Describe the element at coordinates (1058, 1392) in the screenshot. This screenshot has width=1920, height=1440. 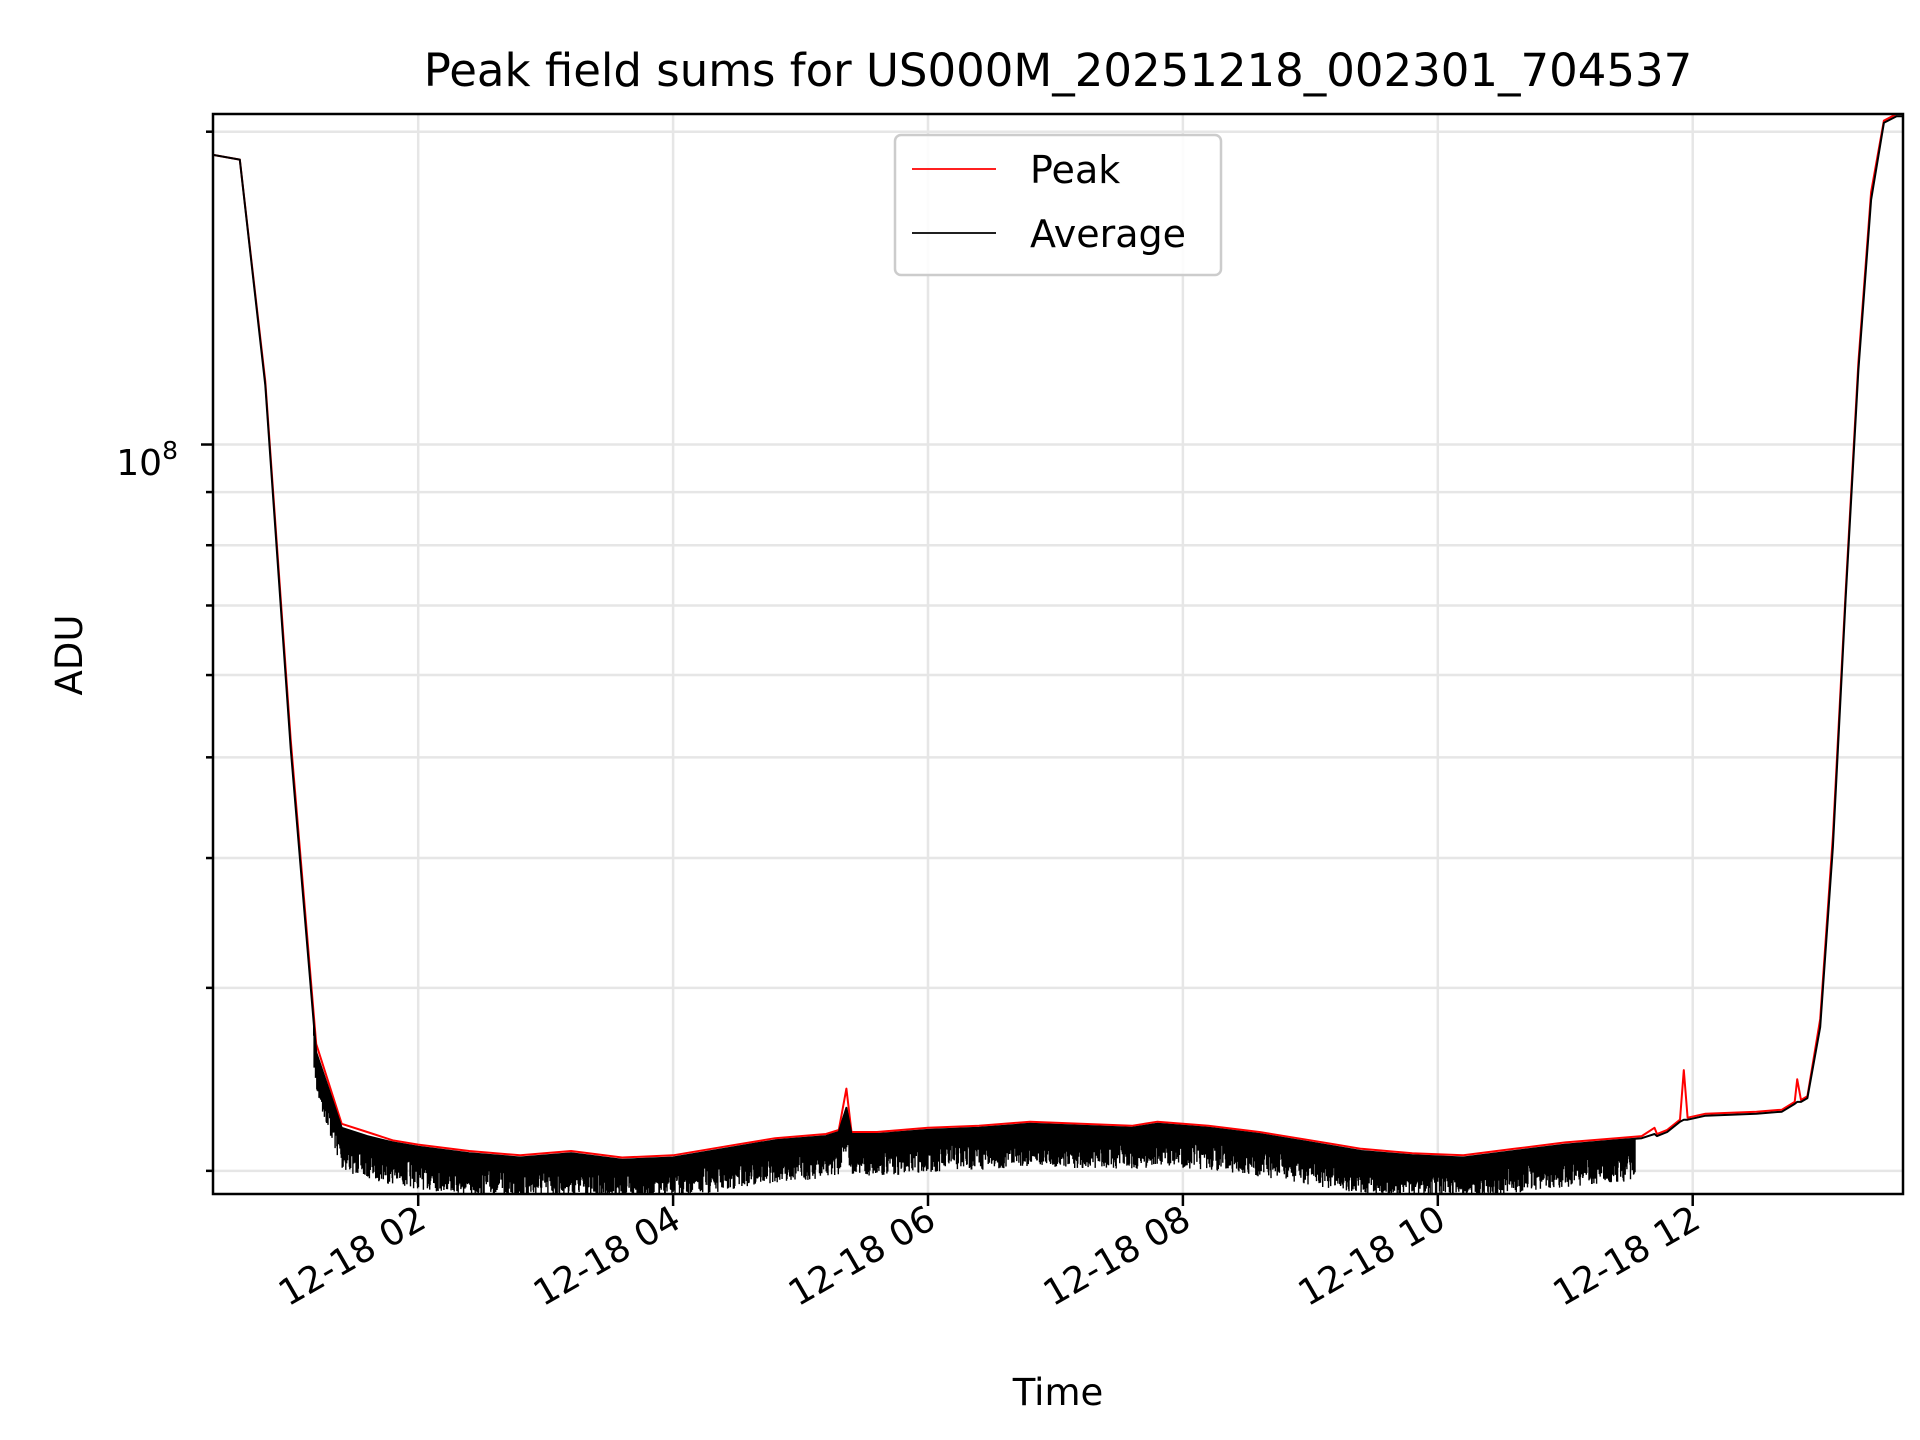
I see `x-axis-label: Time` at that location.